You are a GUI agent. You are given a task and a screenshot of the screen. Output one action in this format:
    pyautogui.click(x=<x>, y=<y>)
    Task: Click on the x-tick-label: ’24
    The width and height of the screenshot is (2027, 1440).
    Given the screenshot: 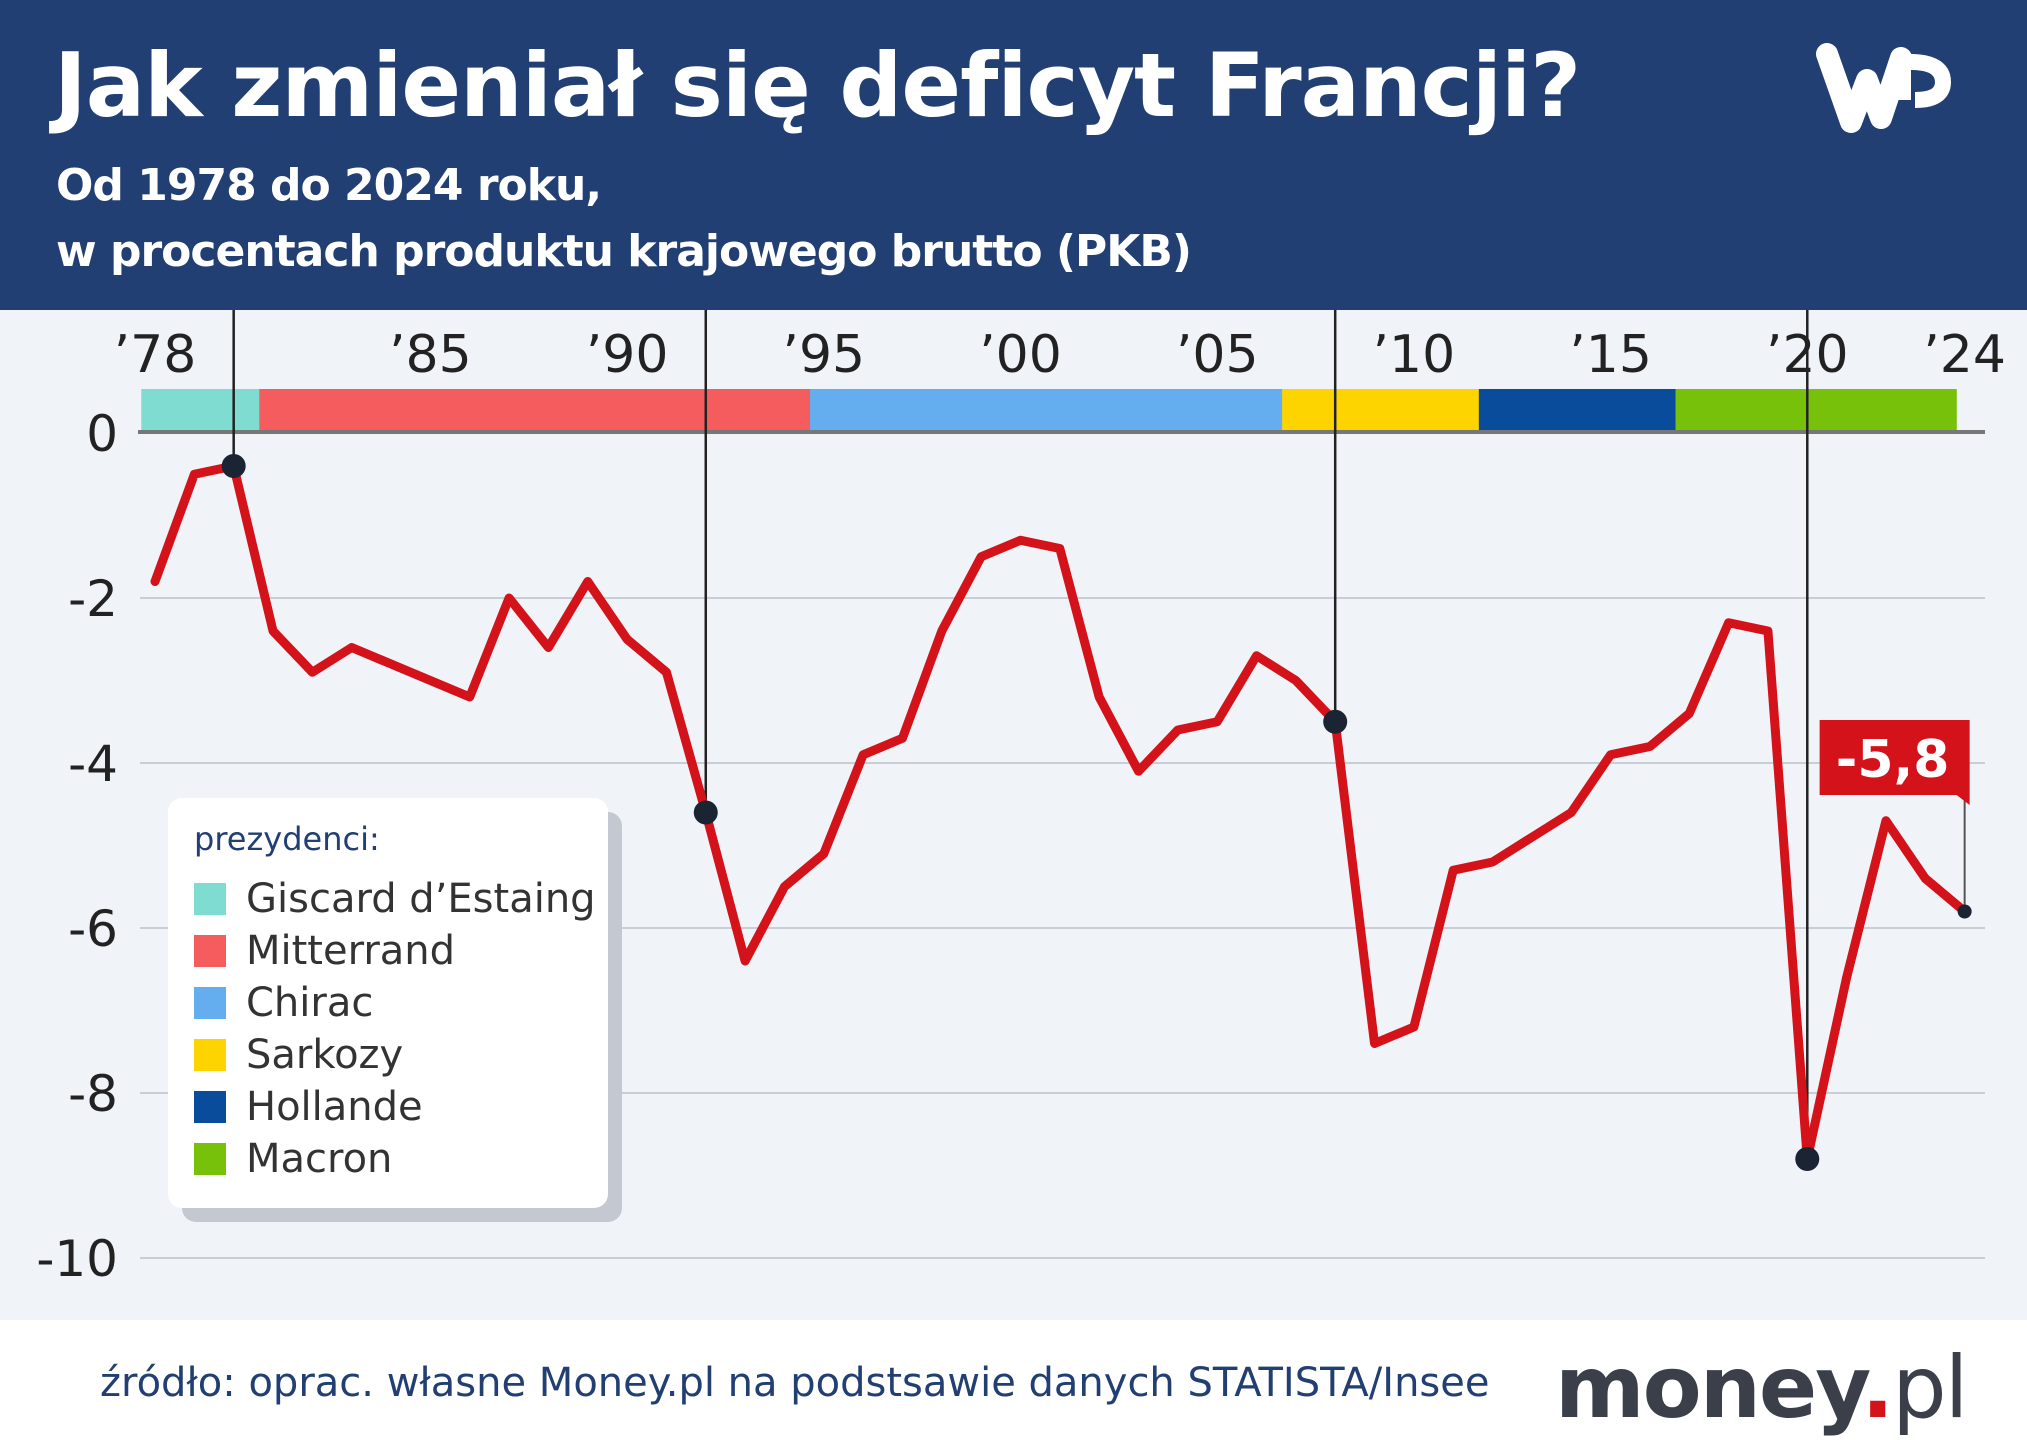 What is the action you would take?
    pyautogui.click(x=1964, y=355)
    